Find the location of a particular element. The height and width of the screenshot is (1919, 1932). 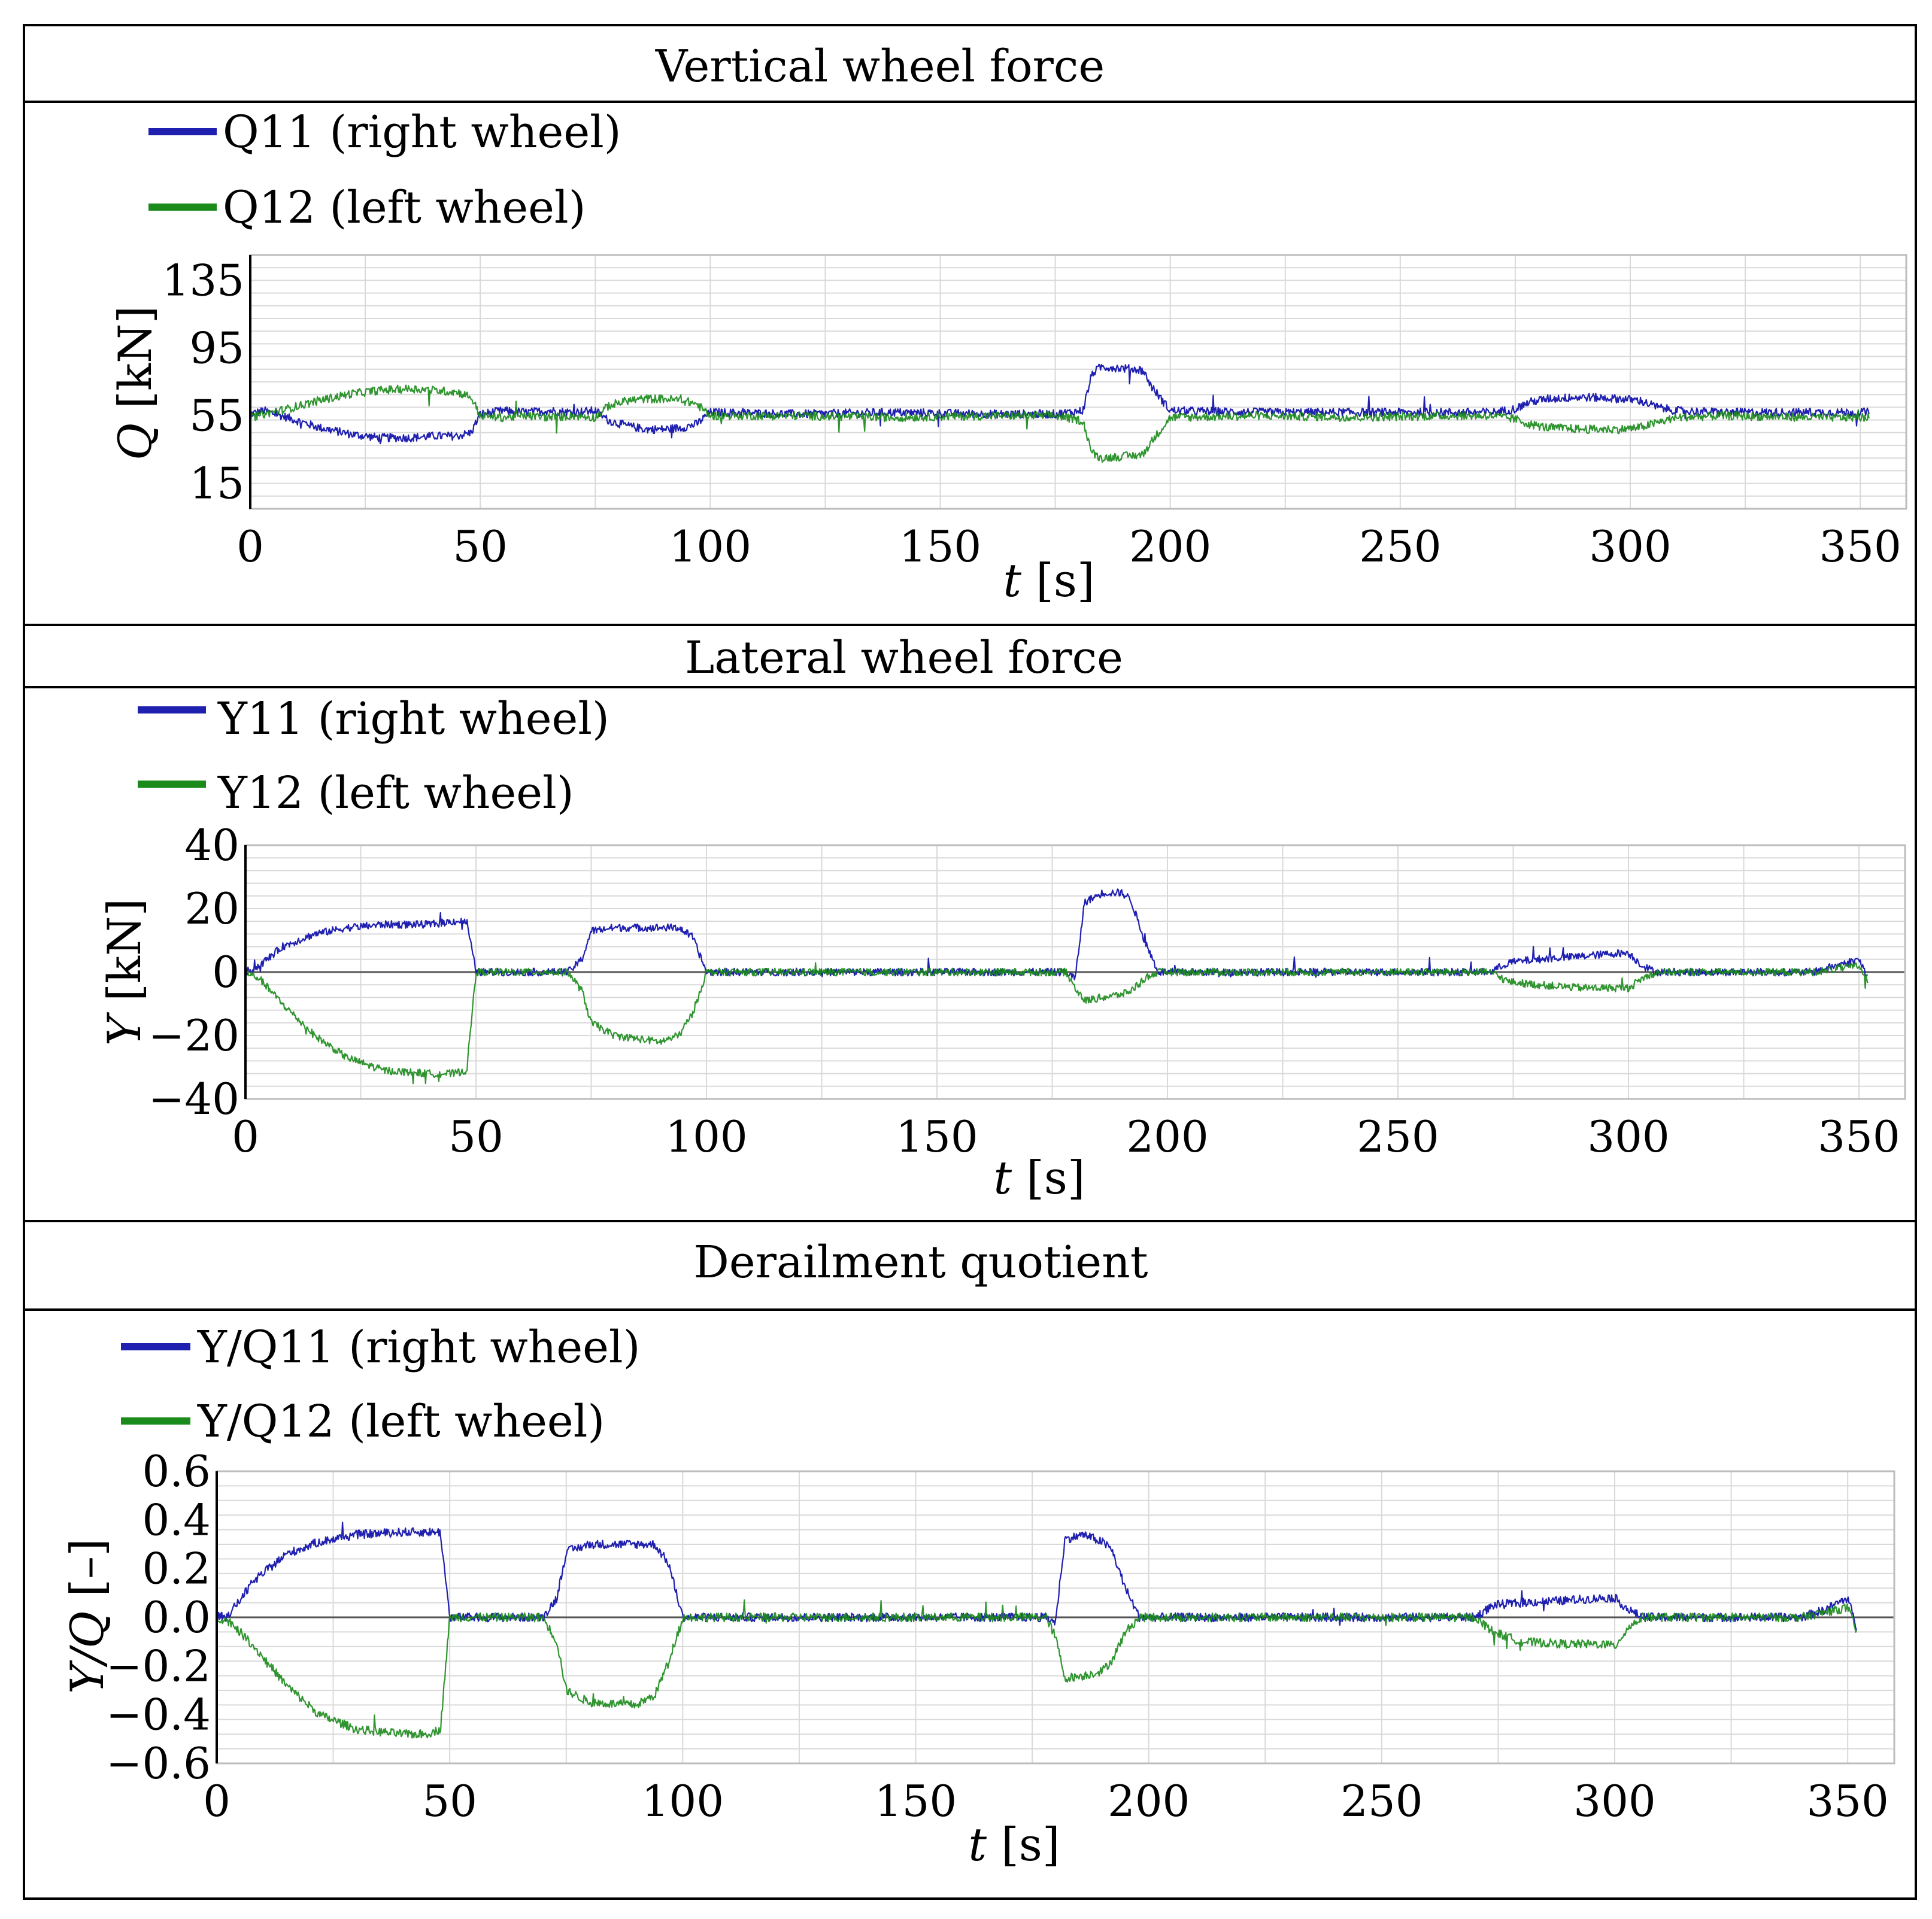

y-tick-labels: −0.6−0.4−0.20.00.20.40.6 is located at coordinates (158, 1617).